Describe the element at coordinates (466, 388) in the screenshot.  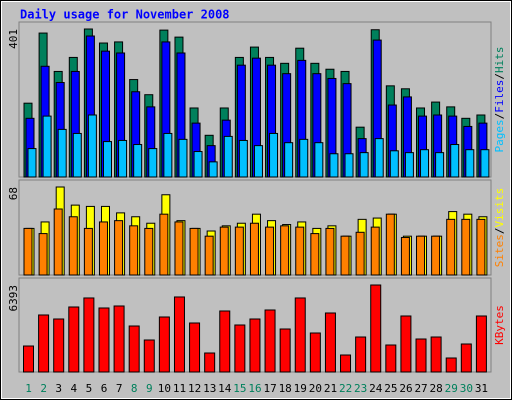
I see `x-tick-label: 30` at that location.